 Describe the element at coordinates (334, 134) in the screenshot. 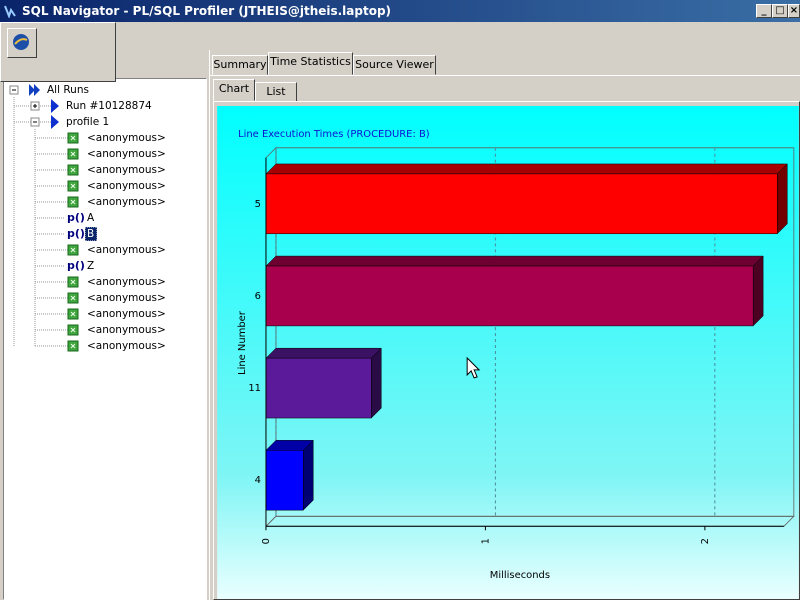

I see `chart-title: Line Execution Times (PROCEDURE: B)` at that location.